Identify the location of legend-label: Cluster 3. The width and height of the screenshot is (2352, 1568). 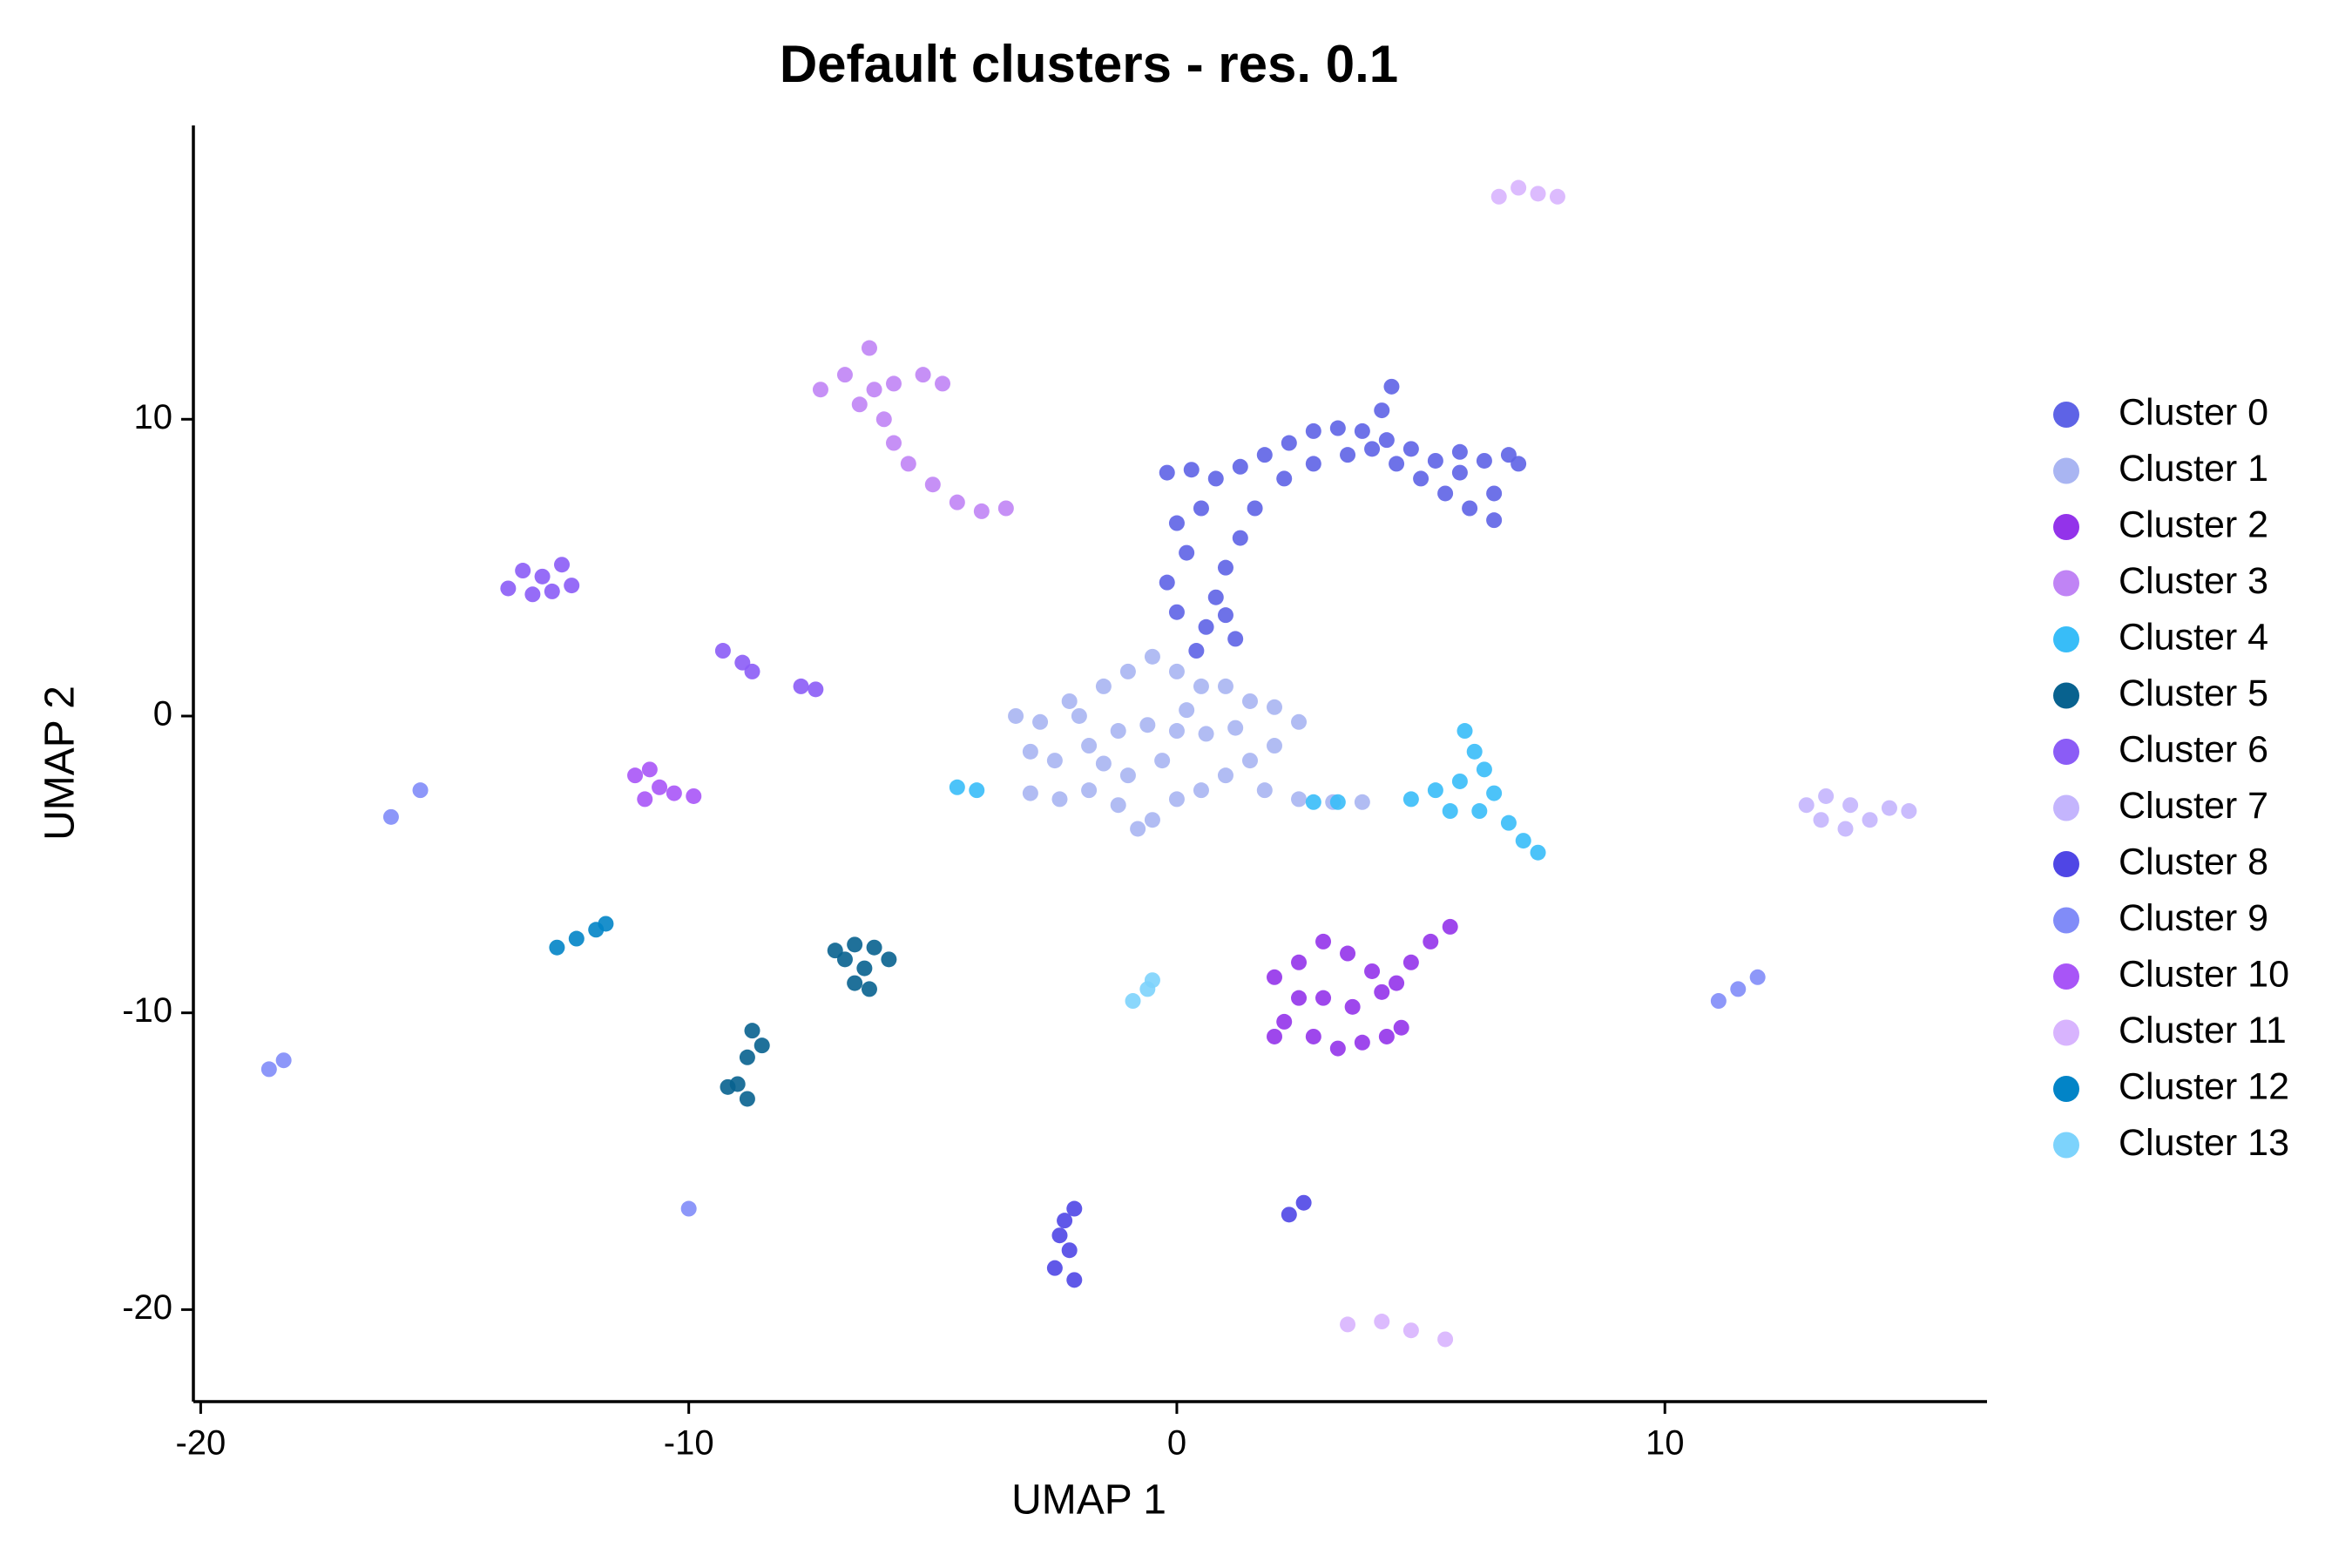
(2193, 581).